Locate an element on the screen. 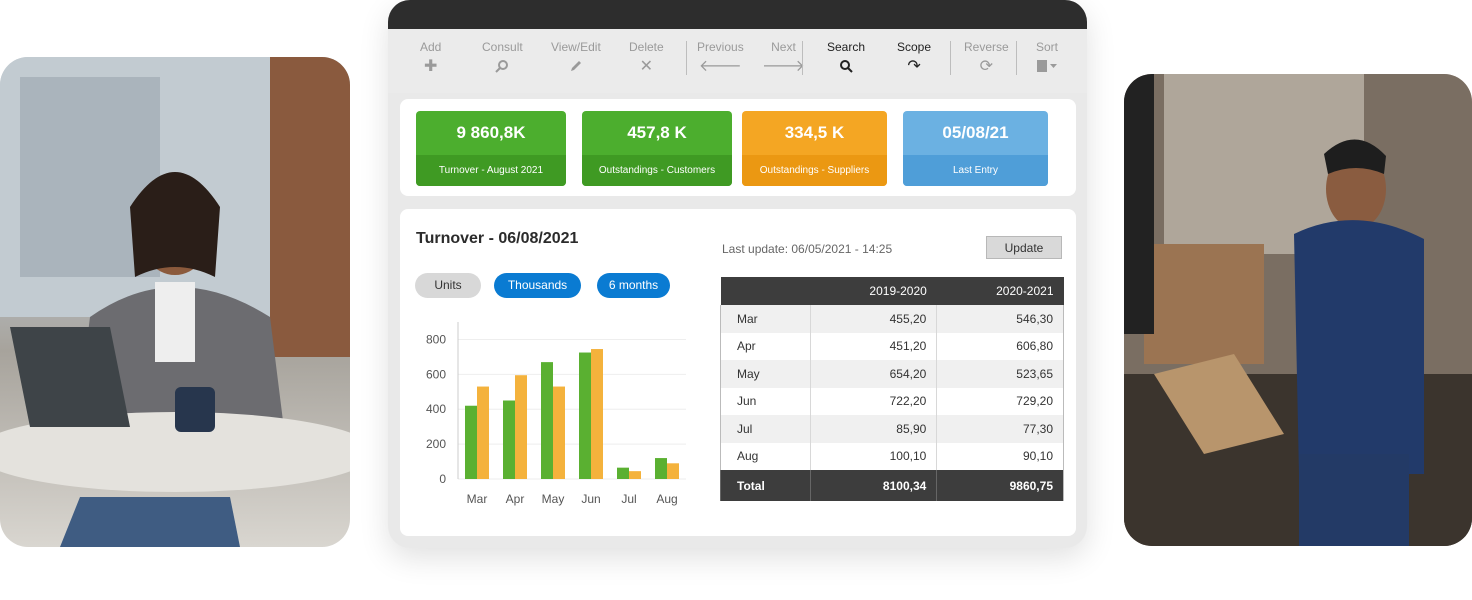  document-sort-icon is located at coordinates (1047, 68).